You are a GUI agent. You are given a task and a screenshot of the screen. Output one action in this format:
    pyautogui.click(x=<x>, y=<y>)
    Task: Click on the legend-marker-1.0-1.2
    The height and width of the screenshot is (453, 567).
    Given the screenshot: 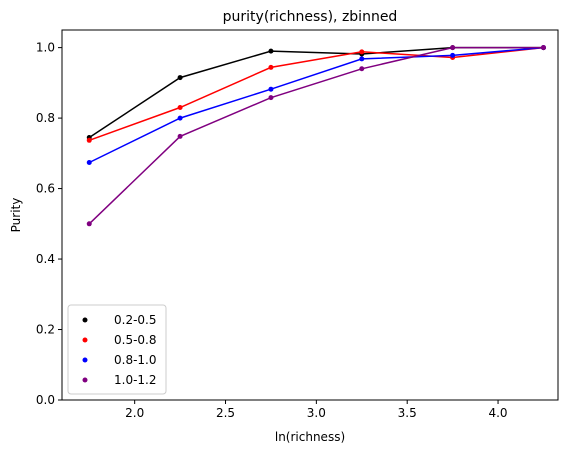 What is the action you would take?
    pyautogui.click(x=85, y=380)
    